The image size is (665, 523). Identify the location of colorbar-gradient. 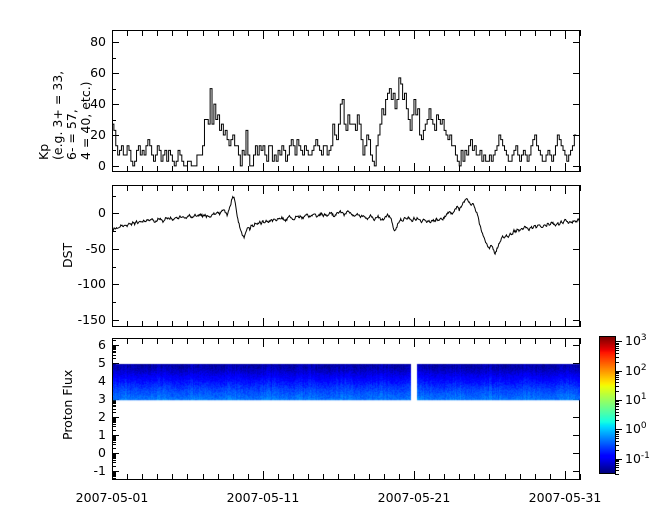
(607, 405).